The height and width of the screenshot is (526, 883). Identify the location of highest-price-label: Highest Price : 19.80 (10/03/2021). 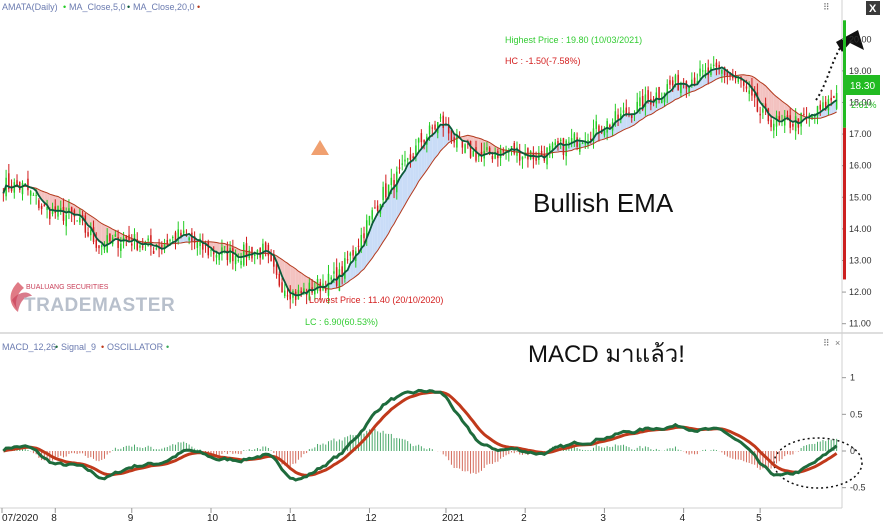
(573, 40).